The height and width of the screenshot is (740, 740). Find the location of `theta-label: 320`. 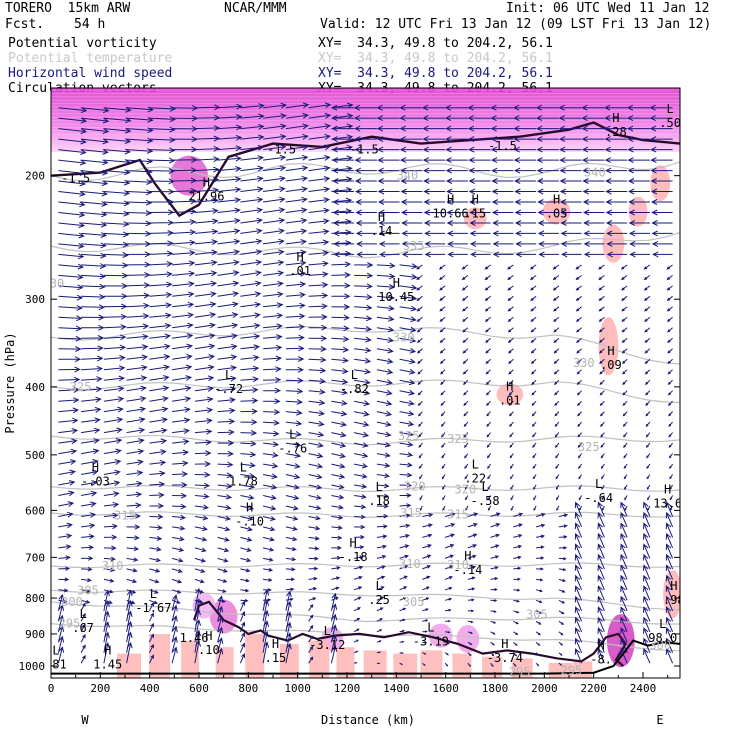

theta-label: 320 is located at coordinates (466, 489).